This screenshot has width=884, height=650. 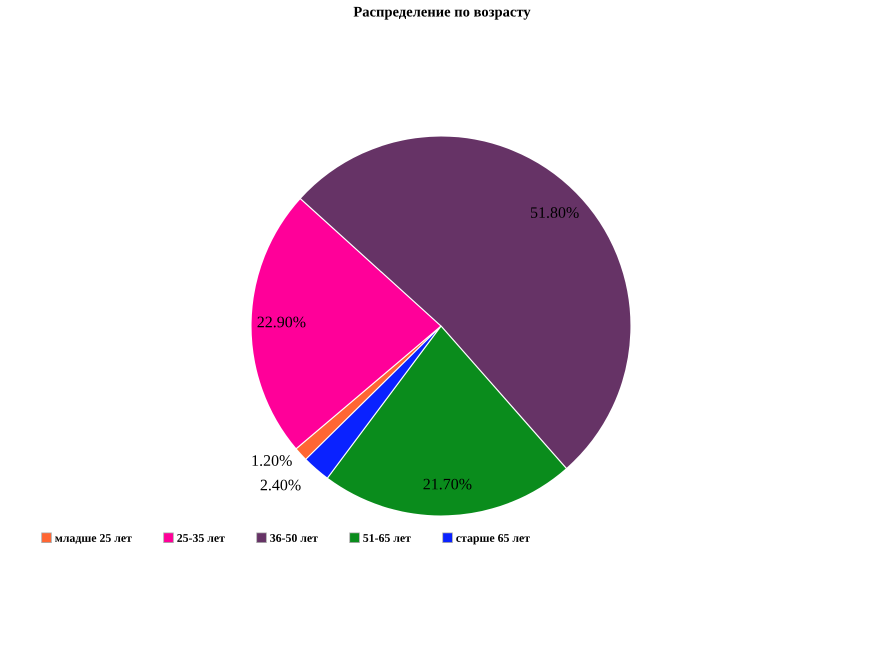 I want to click on data-label: 51.80%, so click(x=554, y=212).